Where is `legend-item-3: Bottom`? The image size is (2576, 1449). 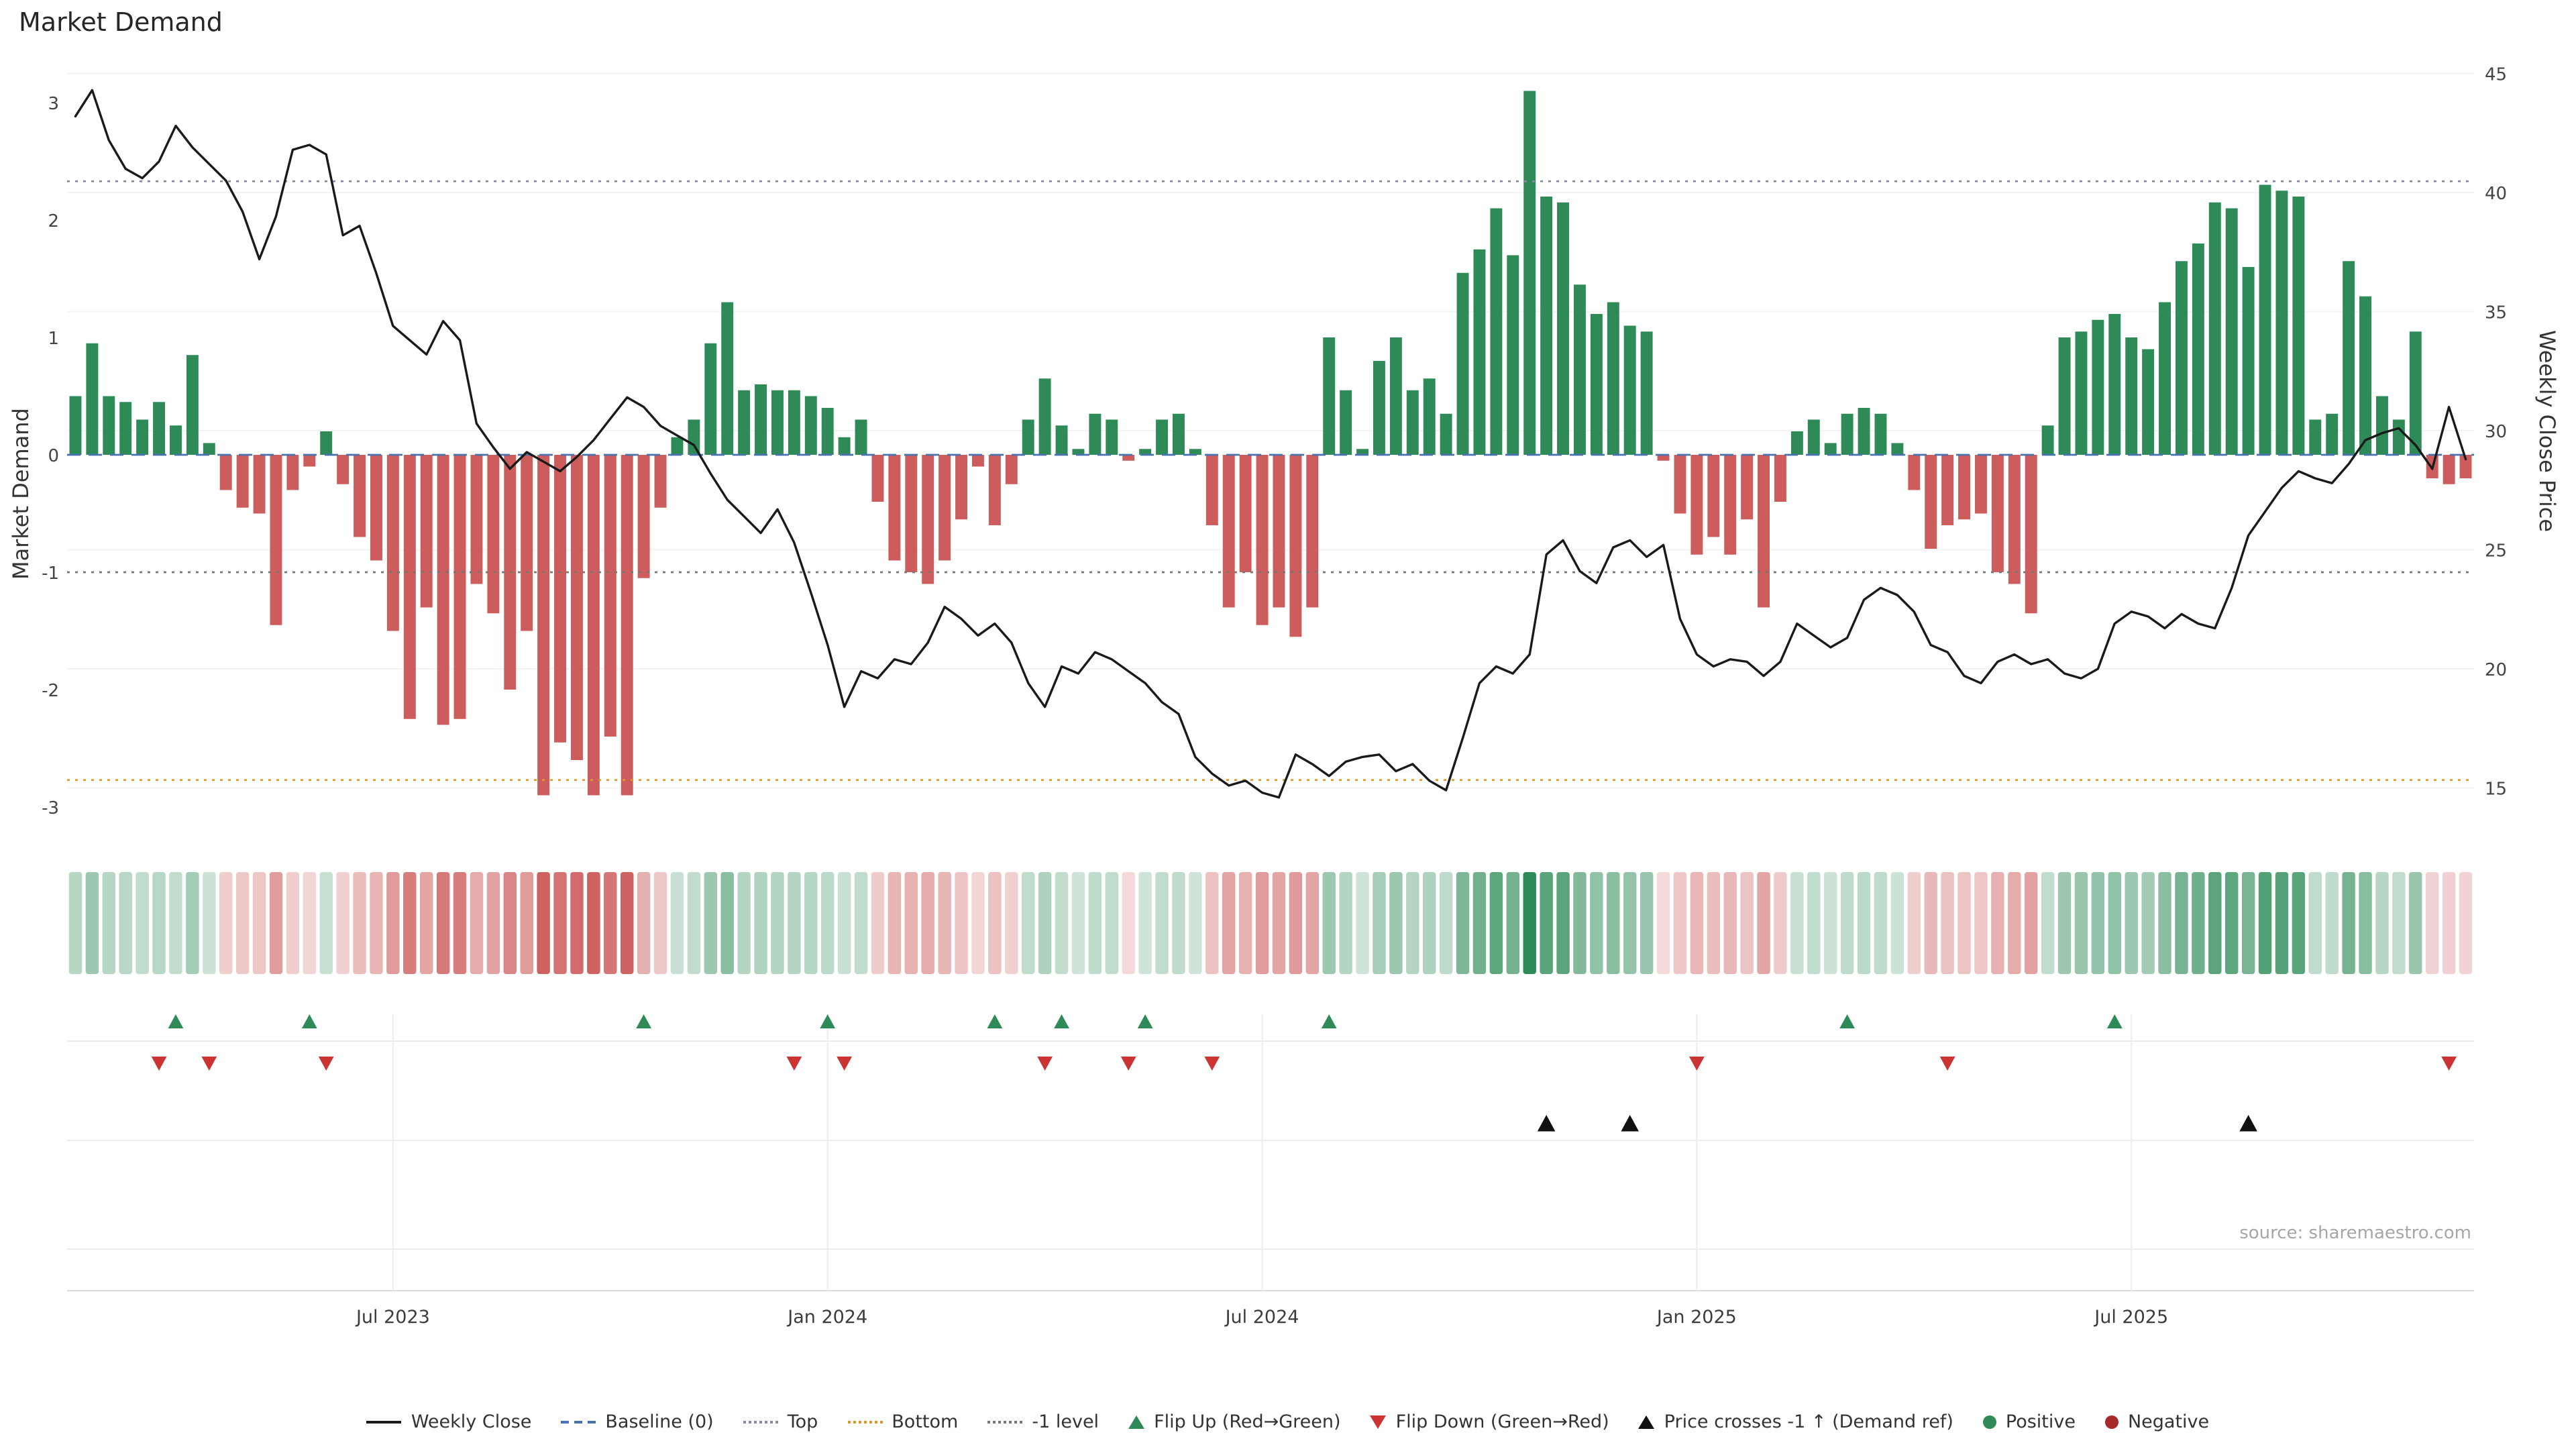
legend-item-3: Bottom is located at coordinates (902, 1422).